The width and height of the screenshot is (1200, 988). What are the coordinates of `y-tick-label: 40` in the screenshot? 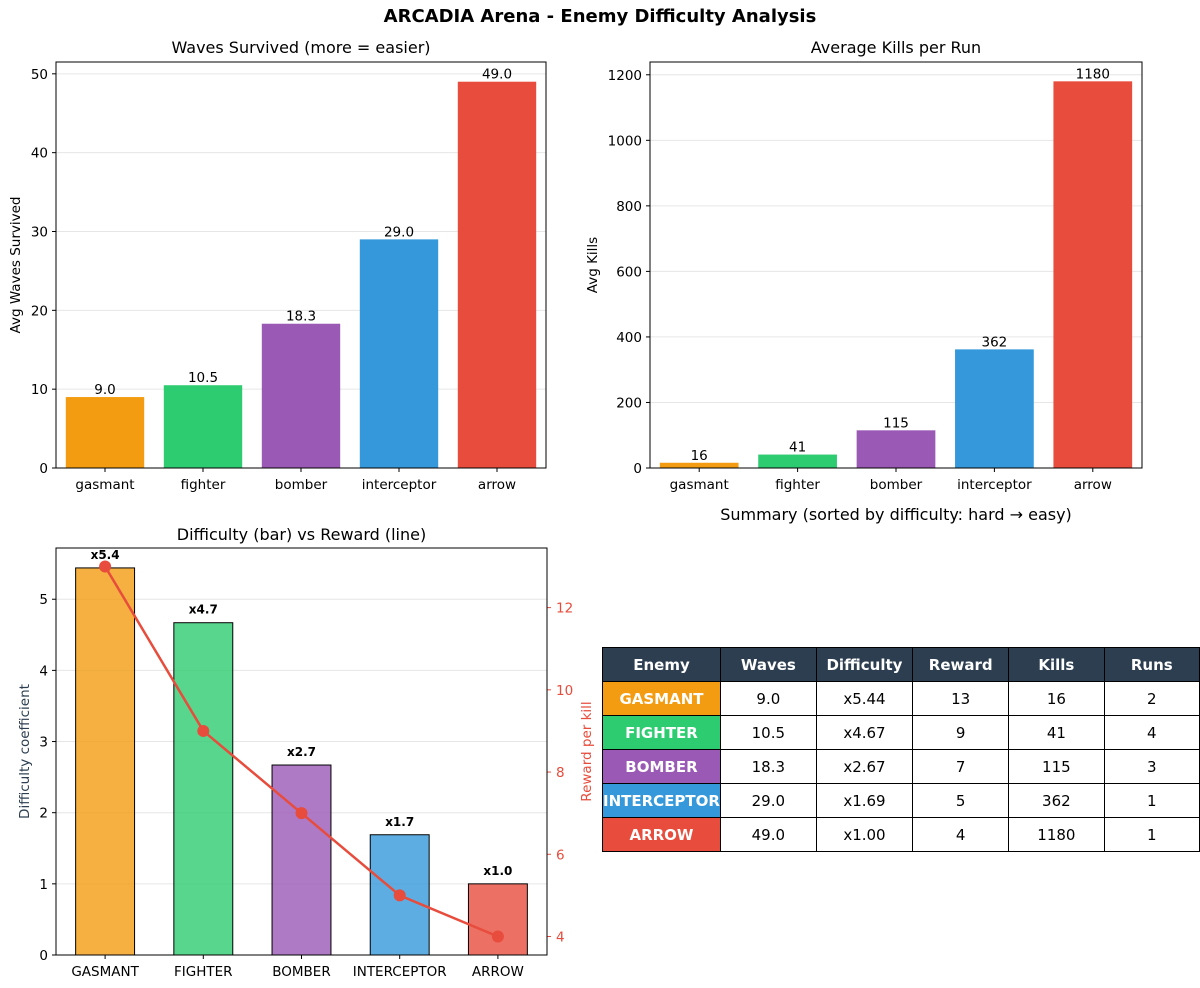 It's located at (39, 154).